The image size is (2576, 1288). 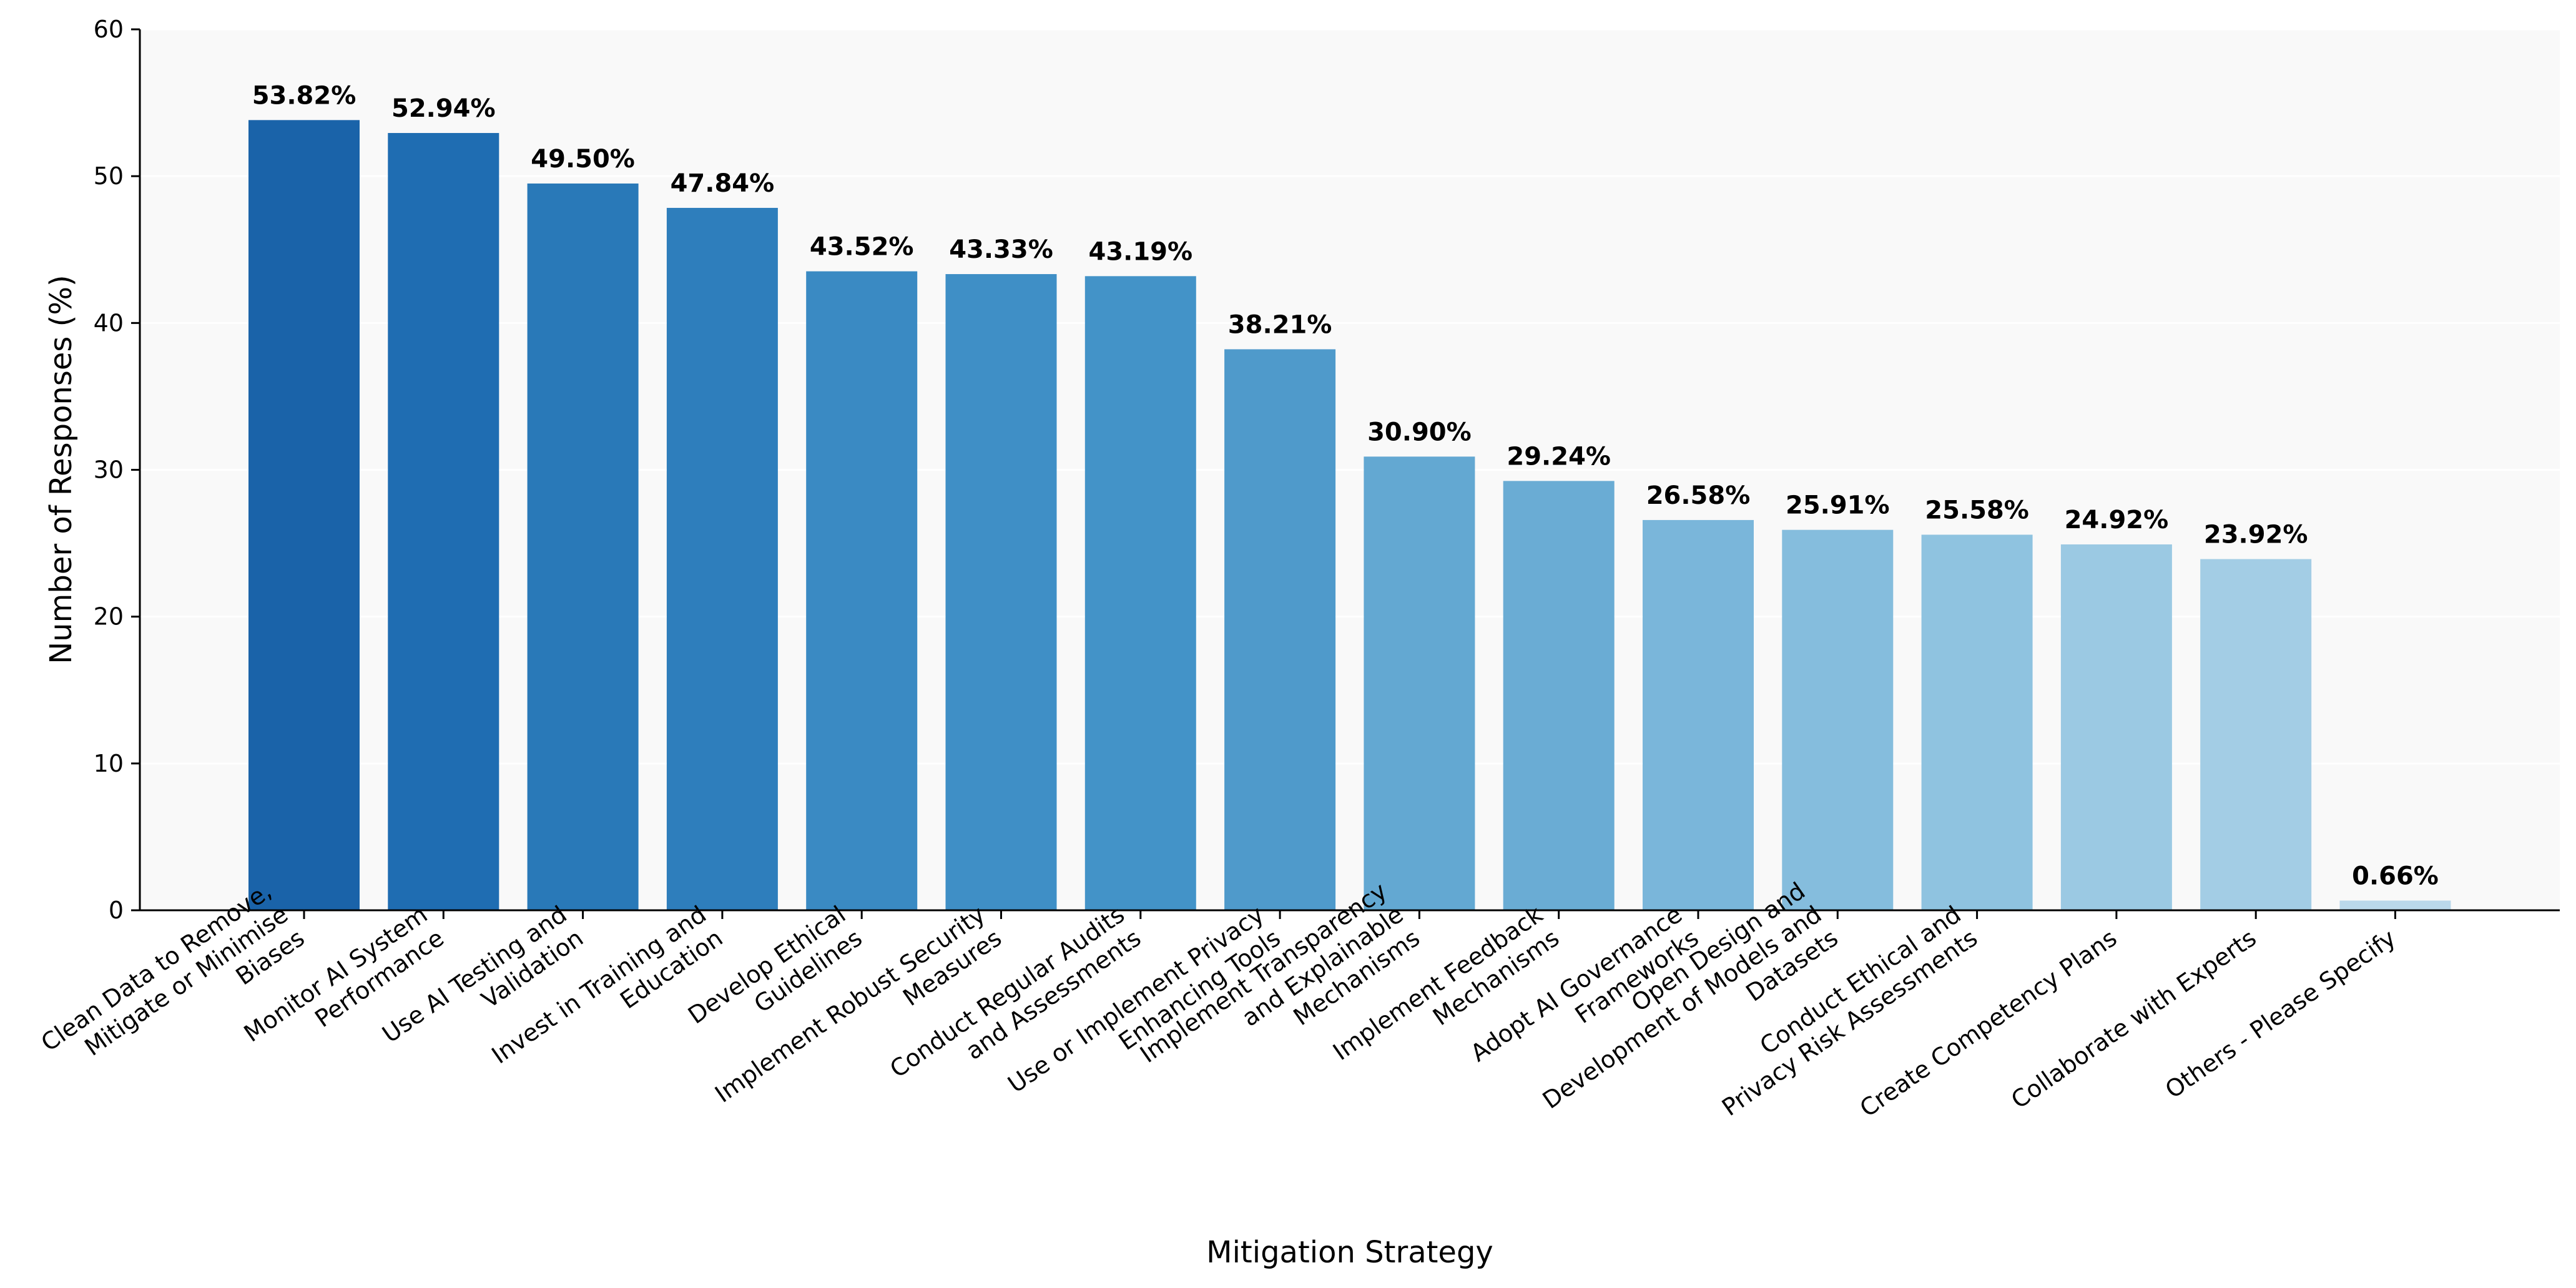 What do you see at coordinates (723, 183) in the screenshot?
I see `value-label: 47.84%` at bounding box center [723, 183].